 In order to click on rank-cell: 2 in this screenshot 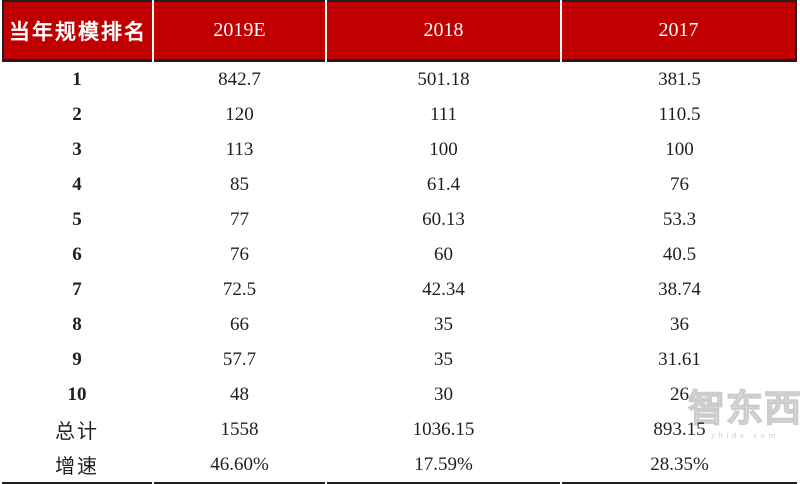, I will do `click(77, 114)`.